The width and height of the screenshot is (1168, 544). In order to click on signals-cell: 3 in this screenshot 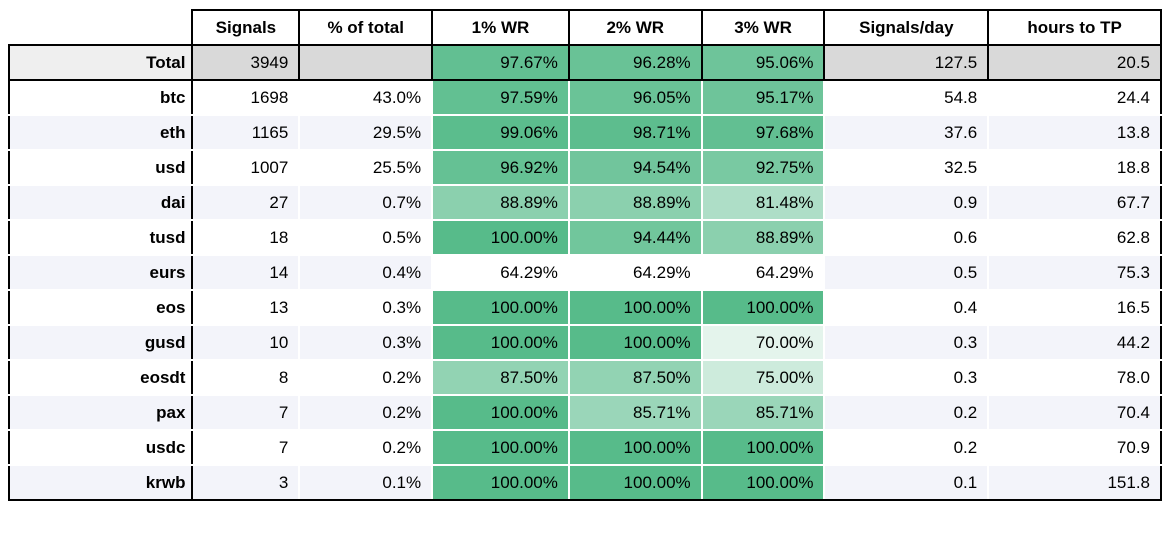, I will do `click(246, 483)`.